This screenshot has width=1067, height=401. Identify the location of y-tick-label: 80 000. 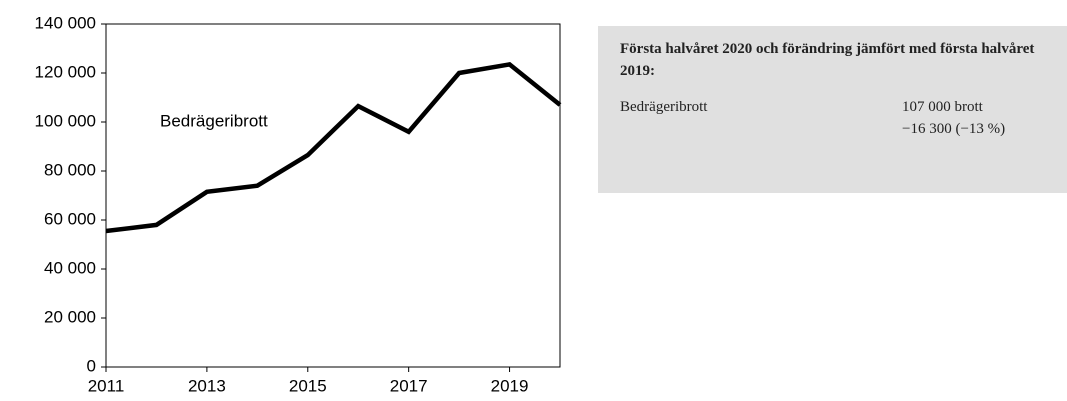
(70, 169).